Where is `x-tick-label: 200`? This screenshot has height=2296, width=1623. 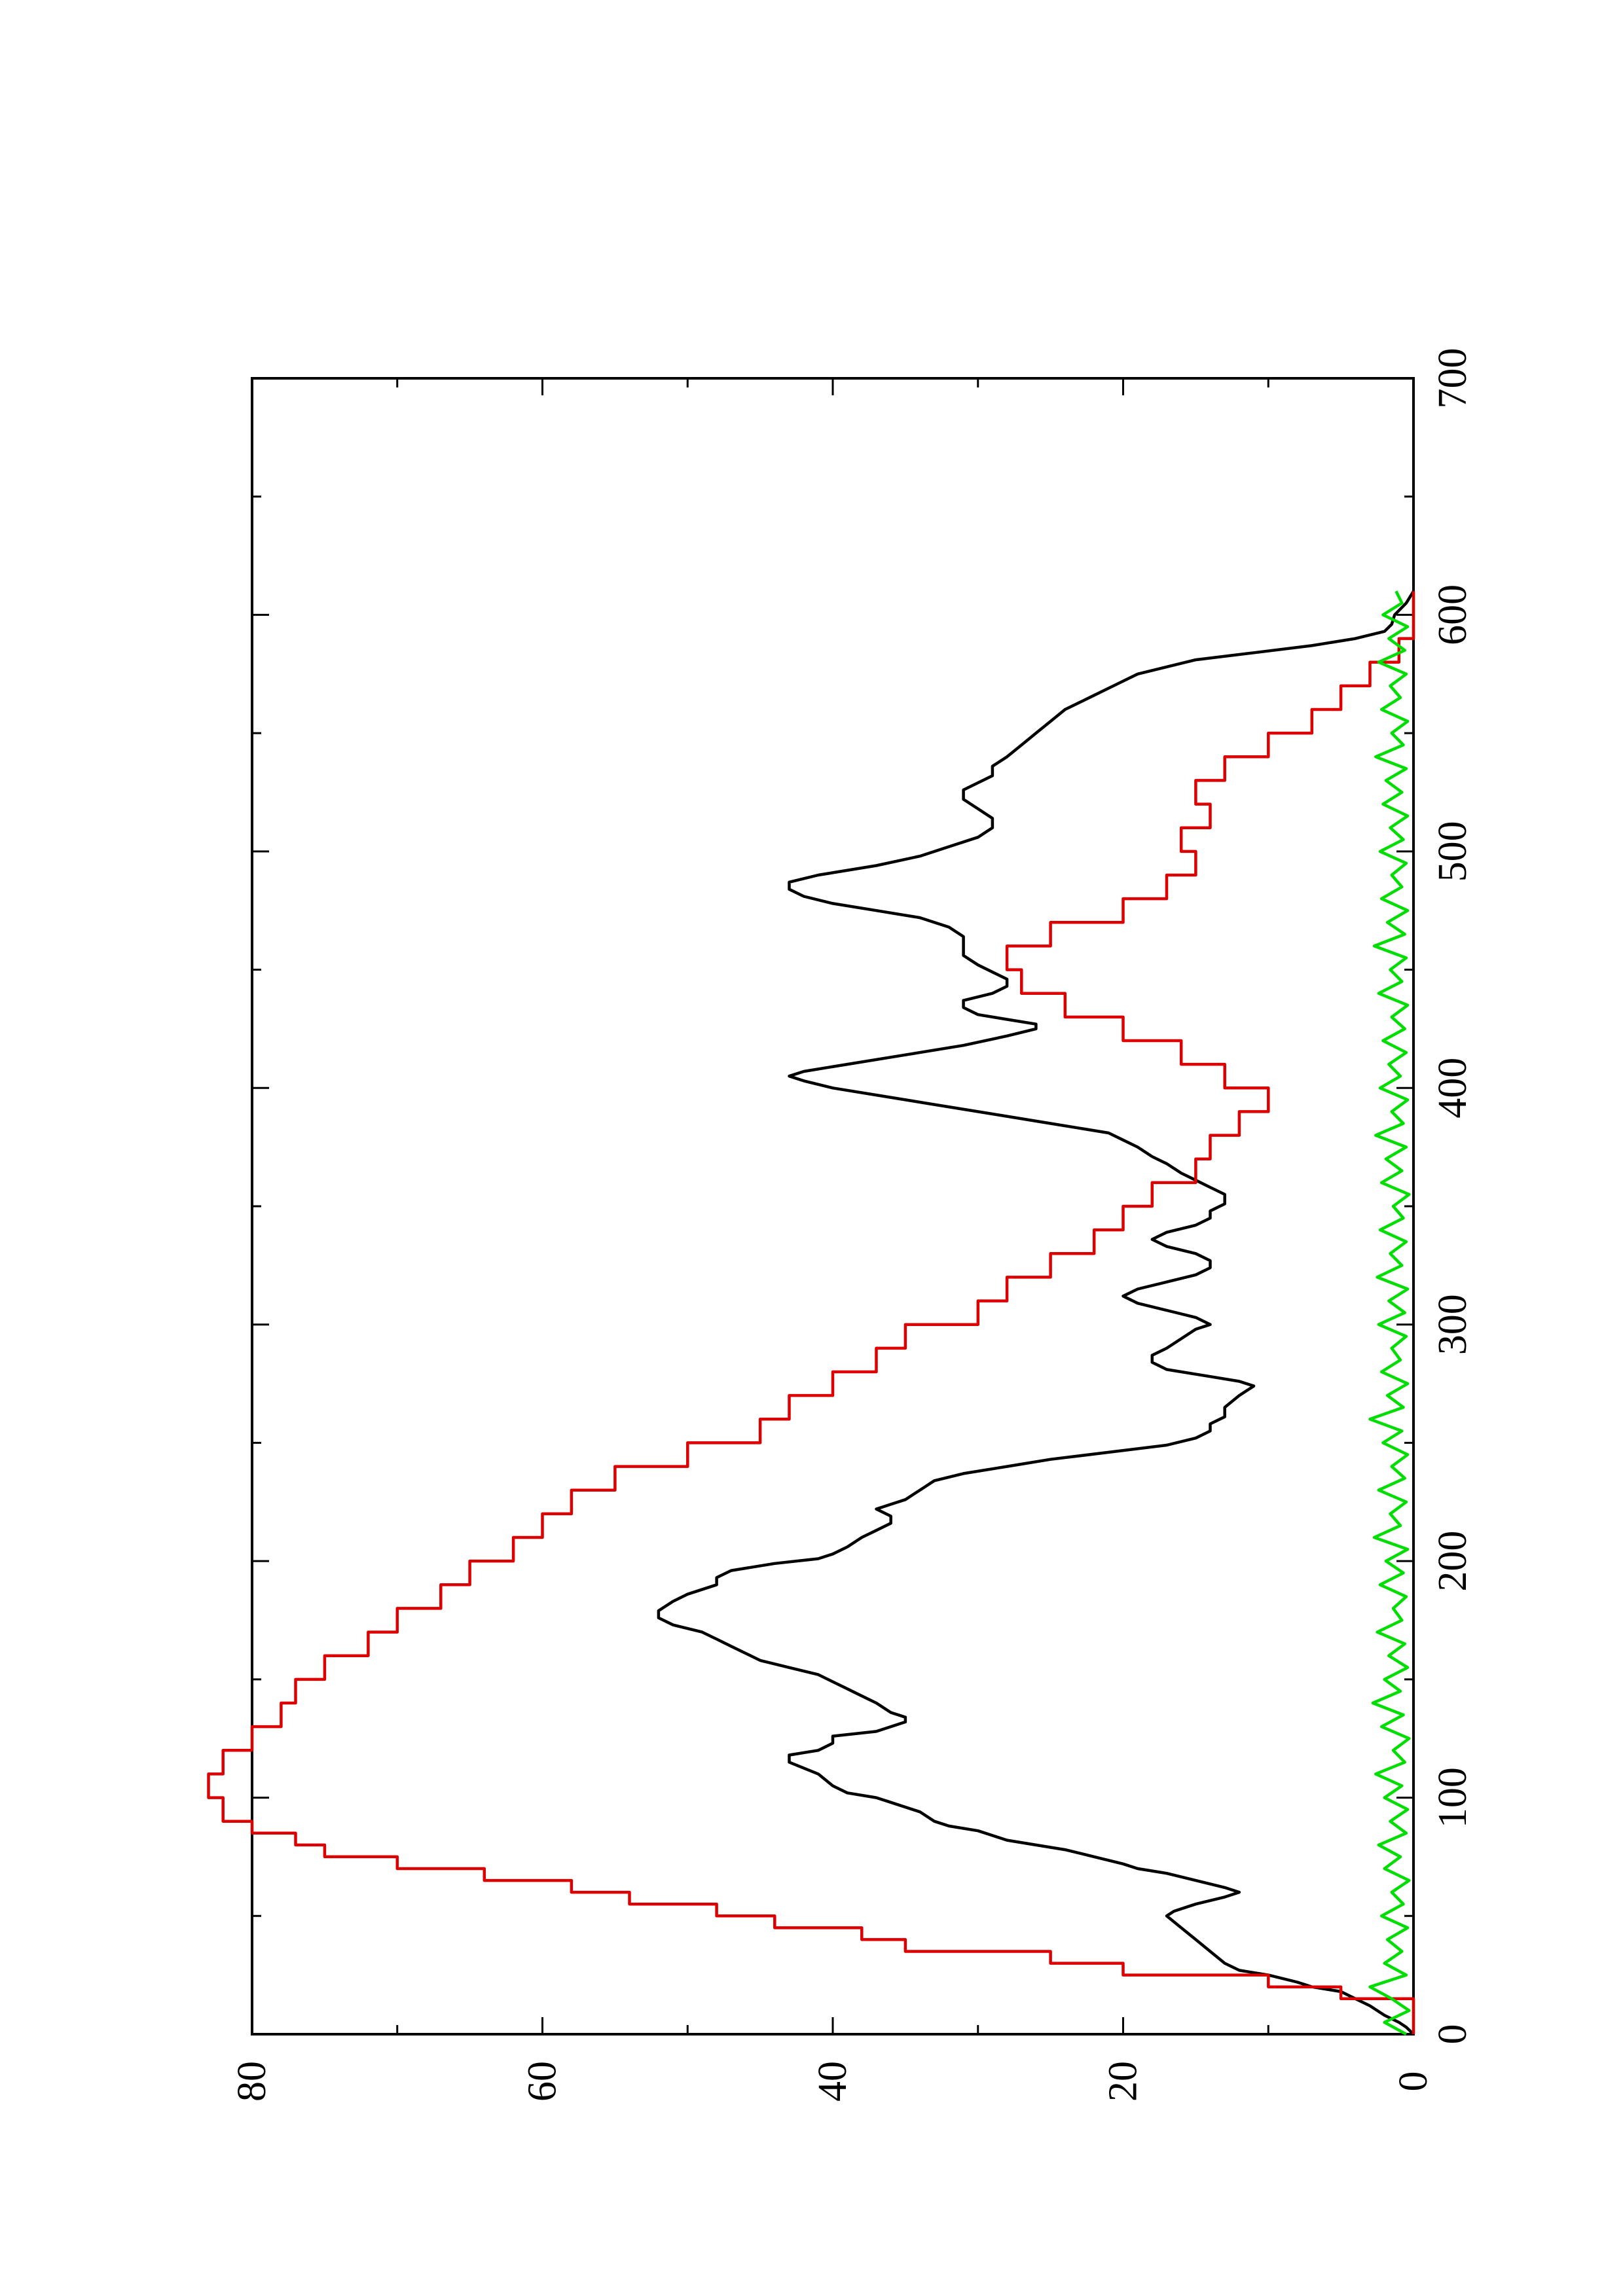
x-tick-label: 200 is located at coordinates (1453, 1561).